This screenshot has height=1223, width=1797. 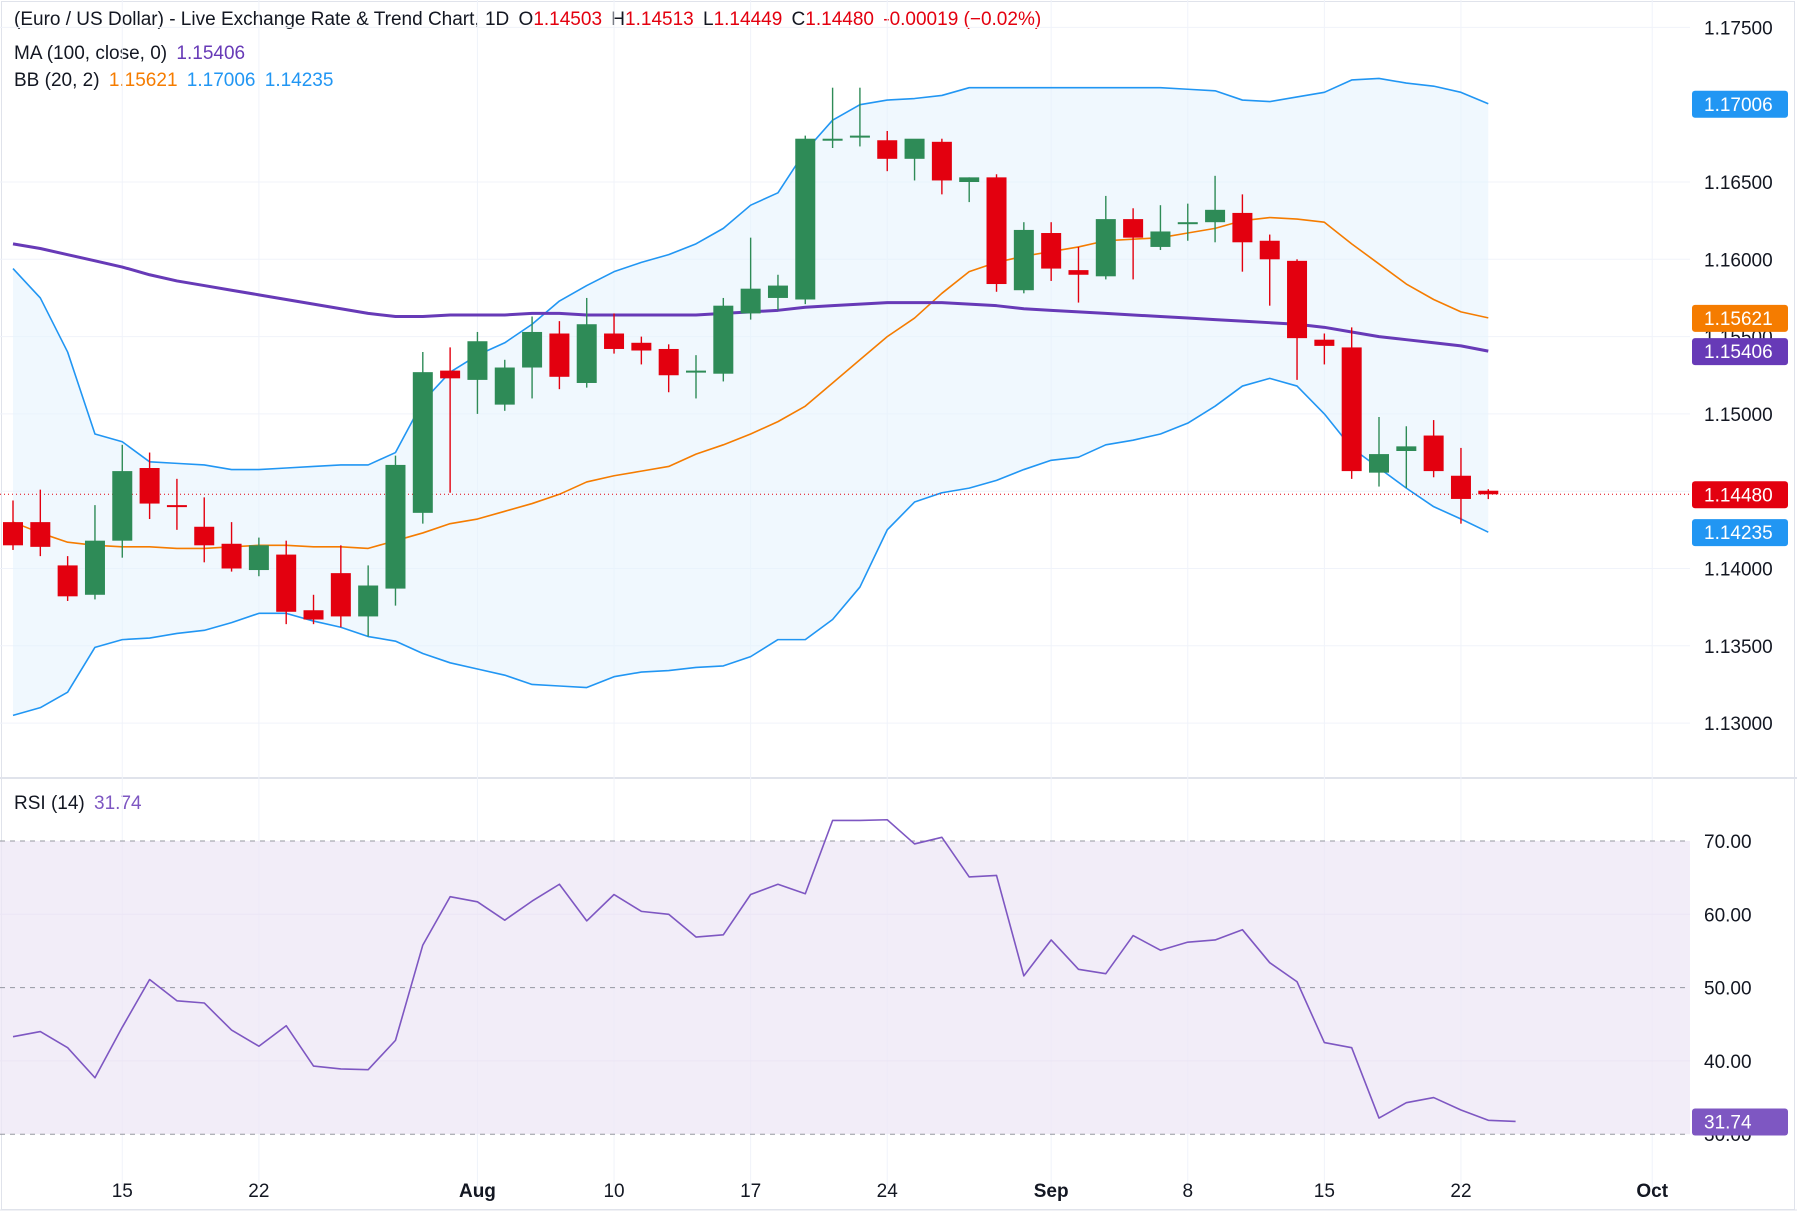 What do you see at coordinates (1652, 1191) in the screenshot?
I see `time-tick-label: Oct` at bounding box center [1652, 1191].